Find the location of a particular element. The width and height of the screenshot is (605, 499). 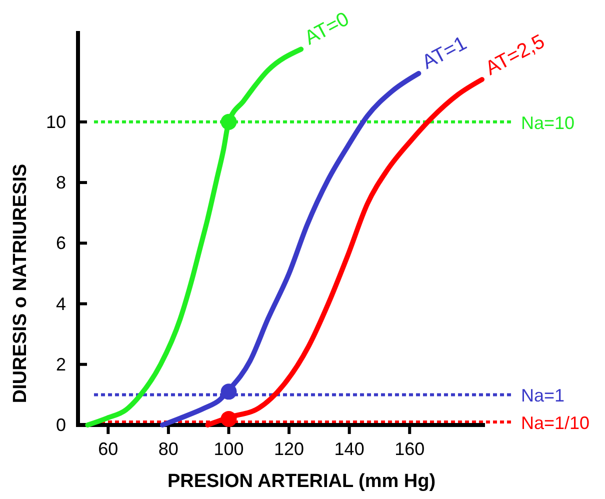

y-tick-label: 2 is located at coordinates (61, 364).